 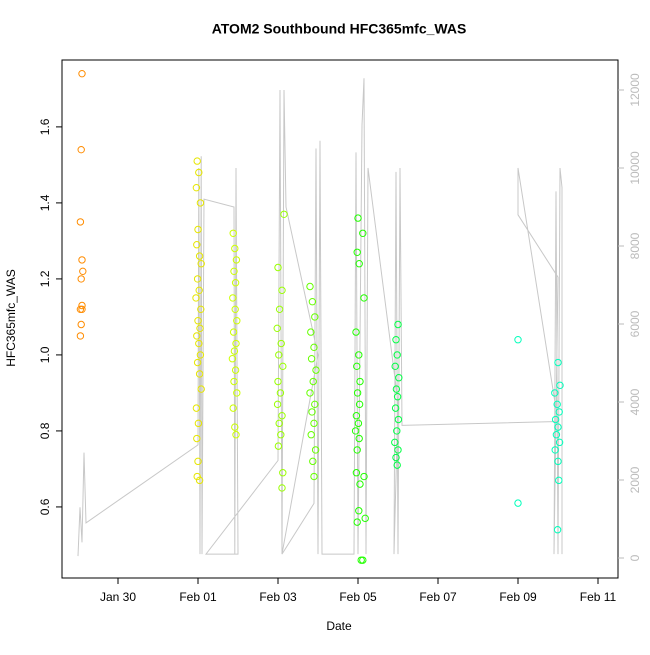 I want to click on x-tick-label: Jan 30, so click(x=118, y=597).